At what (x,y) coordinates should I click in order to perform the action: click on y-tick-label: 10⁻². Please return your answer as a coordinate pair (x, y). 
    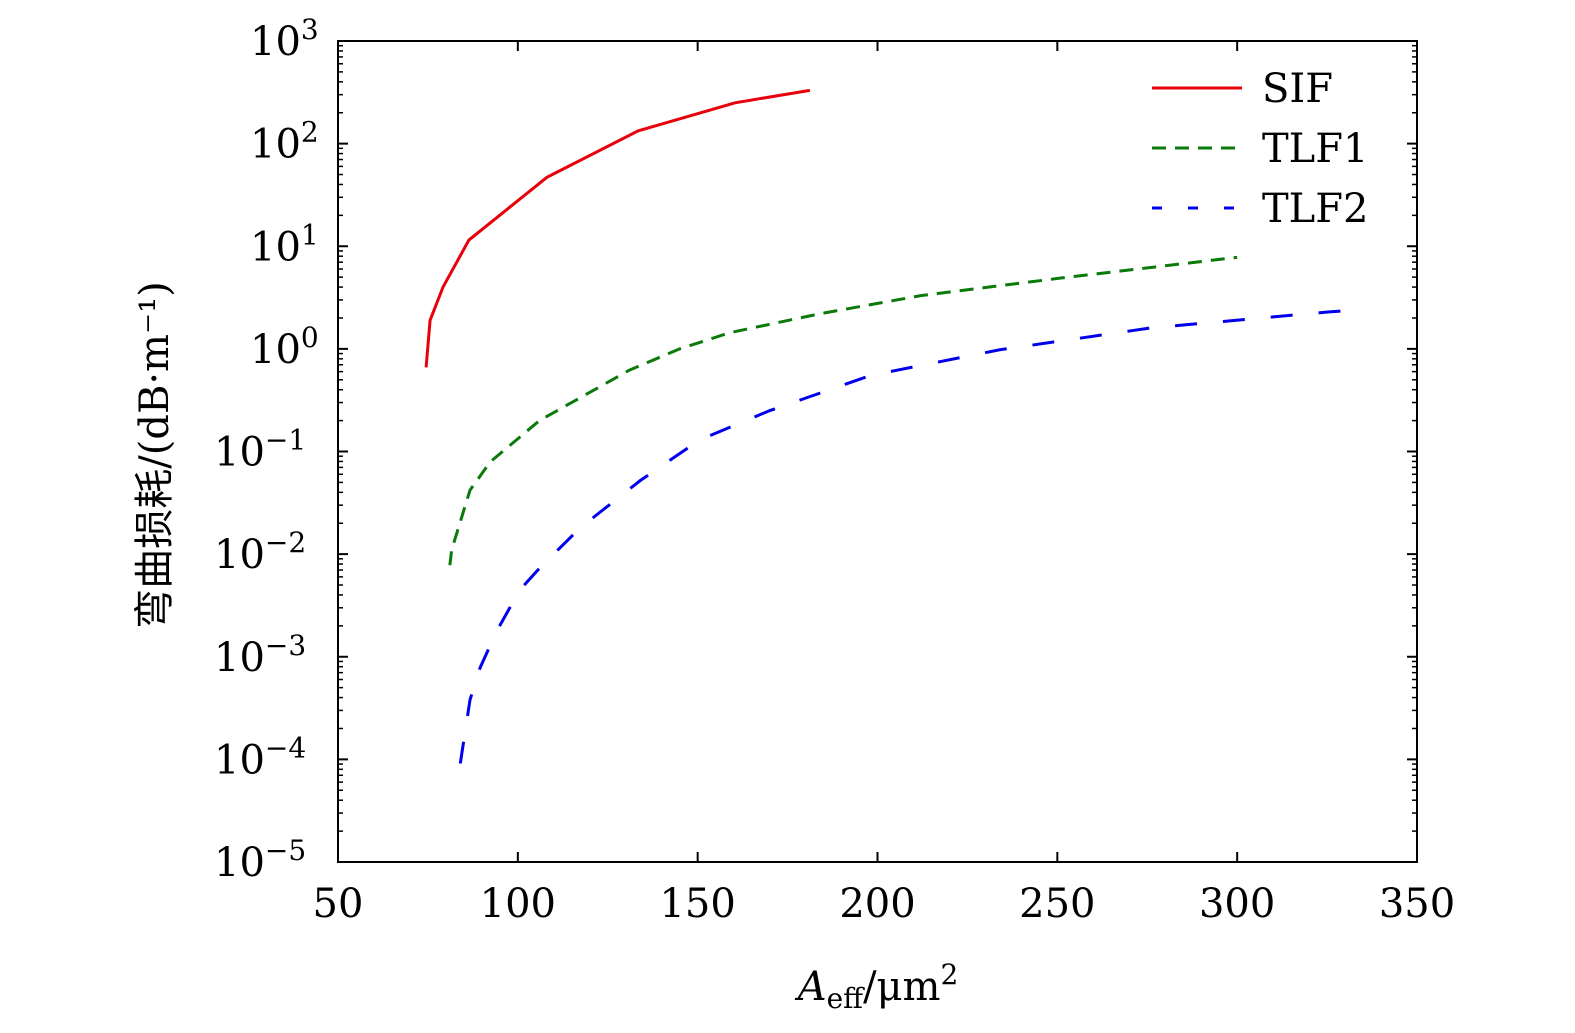
    Looking at the image, I should click on (260, 552).